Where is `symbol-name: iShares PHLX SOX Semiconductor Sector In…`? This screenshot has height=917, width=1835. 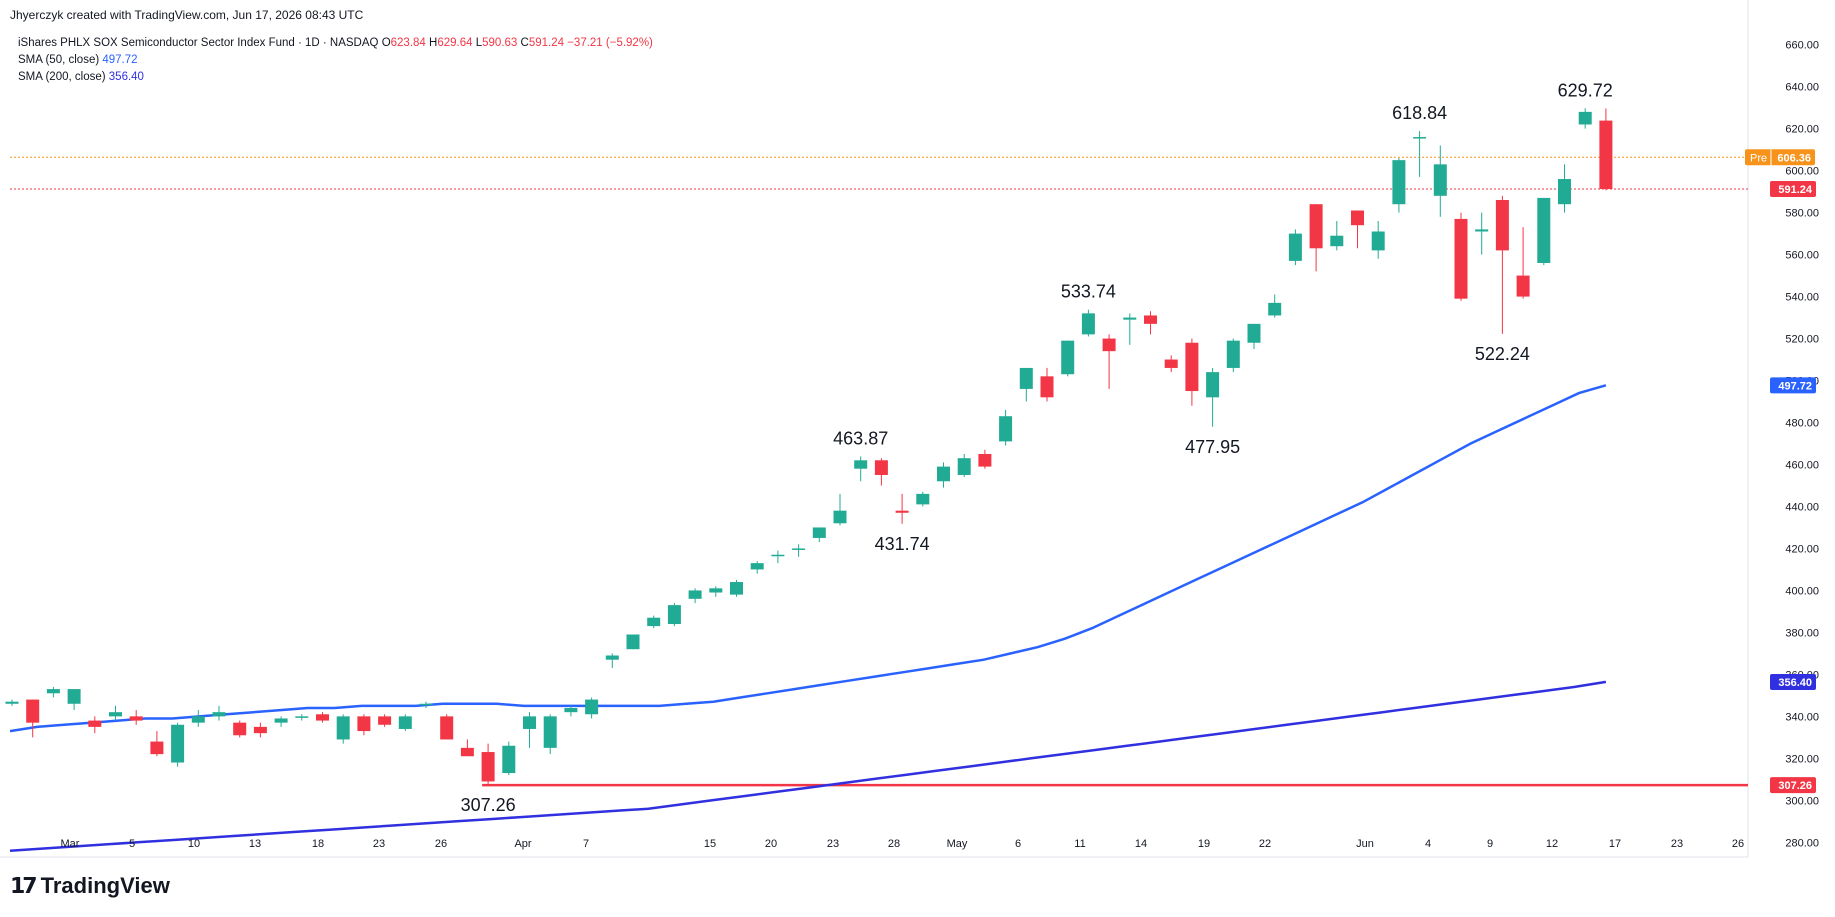
symbol-name: iShares PHLX SOX Semiconductor Sector In… is located at coordinates (198, 43).